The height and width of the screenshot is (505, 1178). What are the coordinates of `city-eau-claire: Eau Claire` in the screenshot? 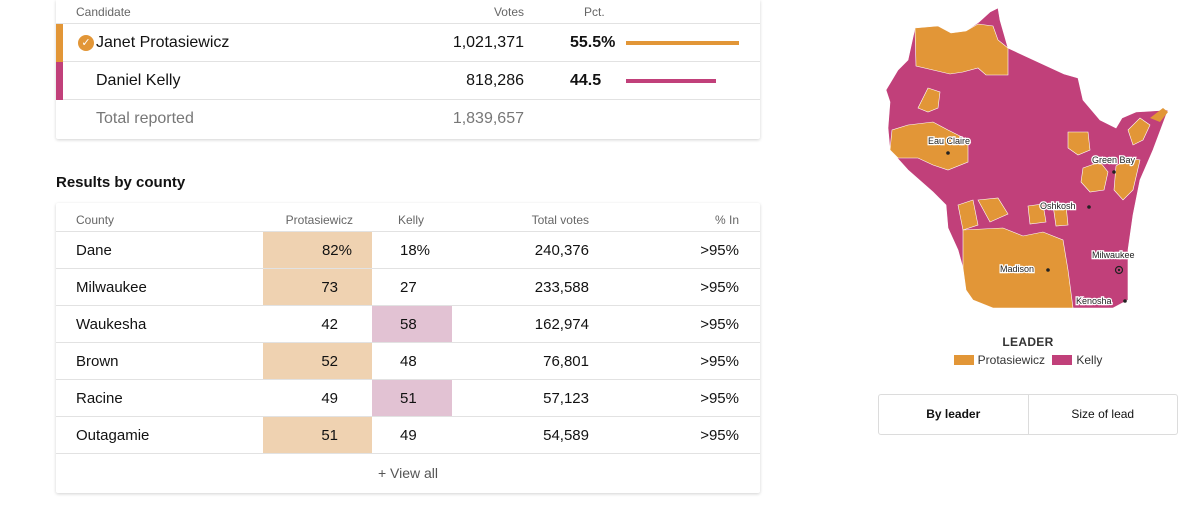 It's located at (949, 145).